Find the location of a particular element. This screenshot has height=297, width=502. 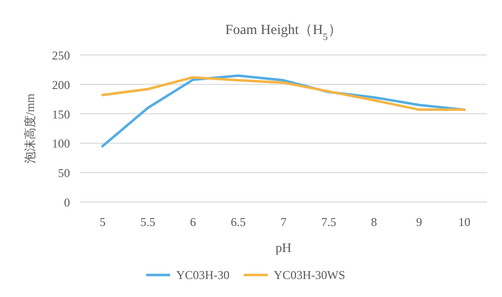

legend-label: YC03H-30 is located at coordinates (203, 275).